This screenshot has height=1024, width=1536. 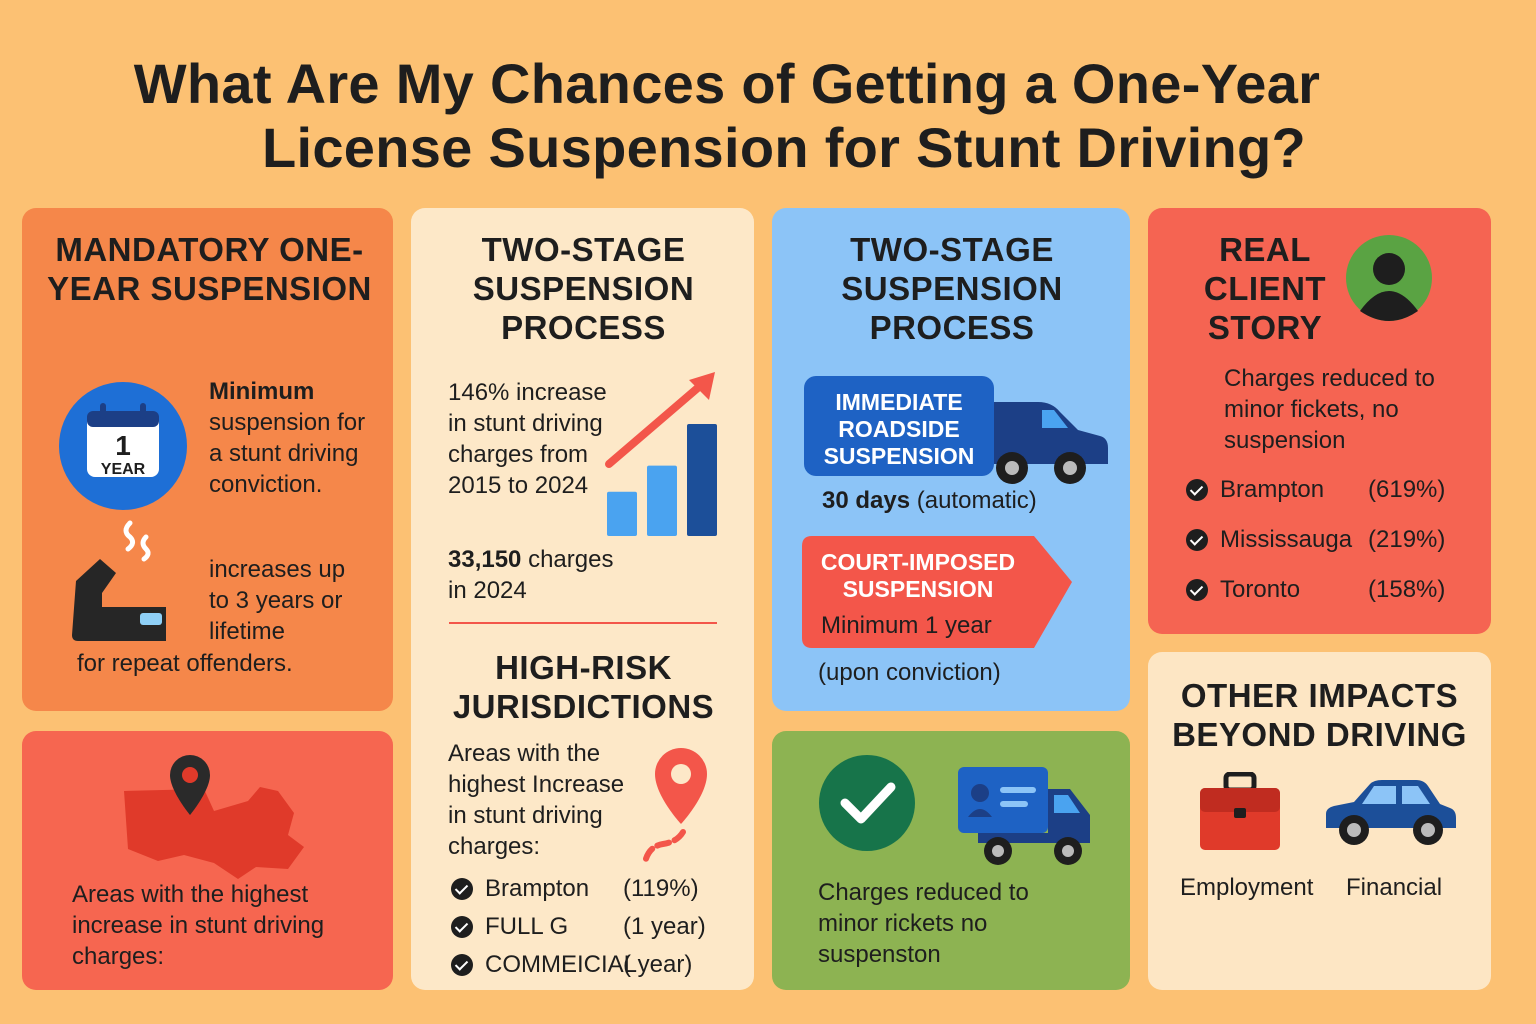 What do you see at coordinates (583, 687) in the screenshot?
I see `jurisdictions-heading: HIGH-RISK JURISDICTIONS` at bounding box center [583, 687].